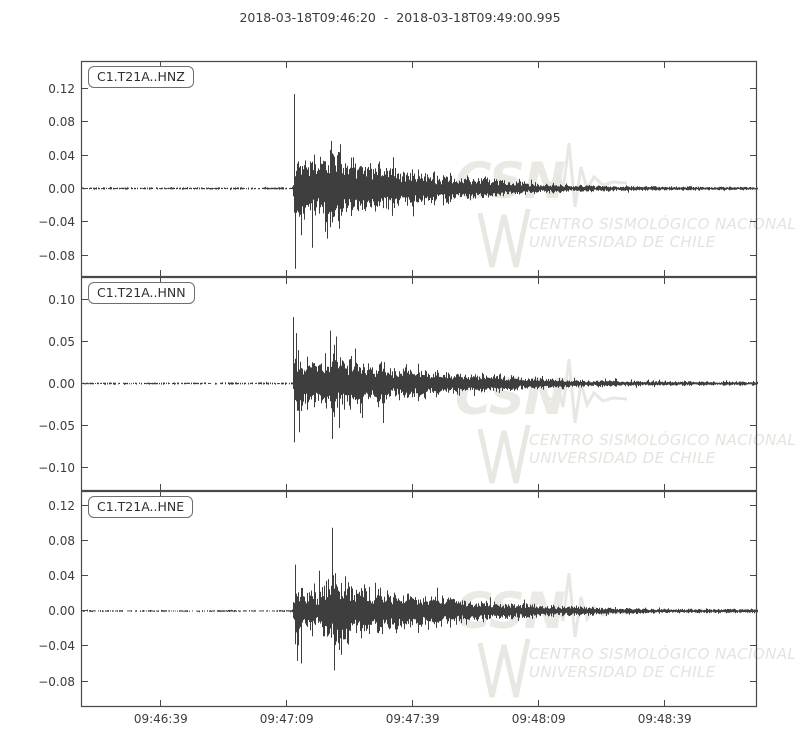 This screenshot has width=800, height=750. Describe the element at coordinates (141, 293) in the screenshot. I see `trace-id-label-hnn: C1.T21A..HNN` at that location.